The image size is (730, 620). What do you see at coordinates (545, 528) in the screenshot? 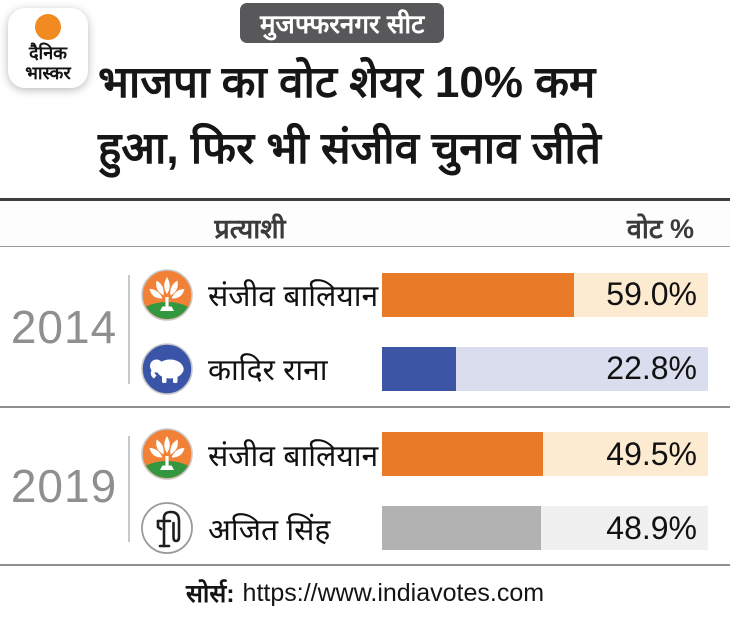
I see `vote-bar: 48.9%` at bounding box center [545, 528].